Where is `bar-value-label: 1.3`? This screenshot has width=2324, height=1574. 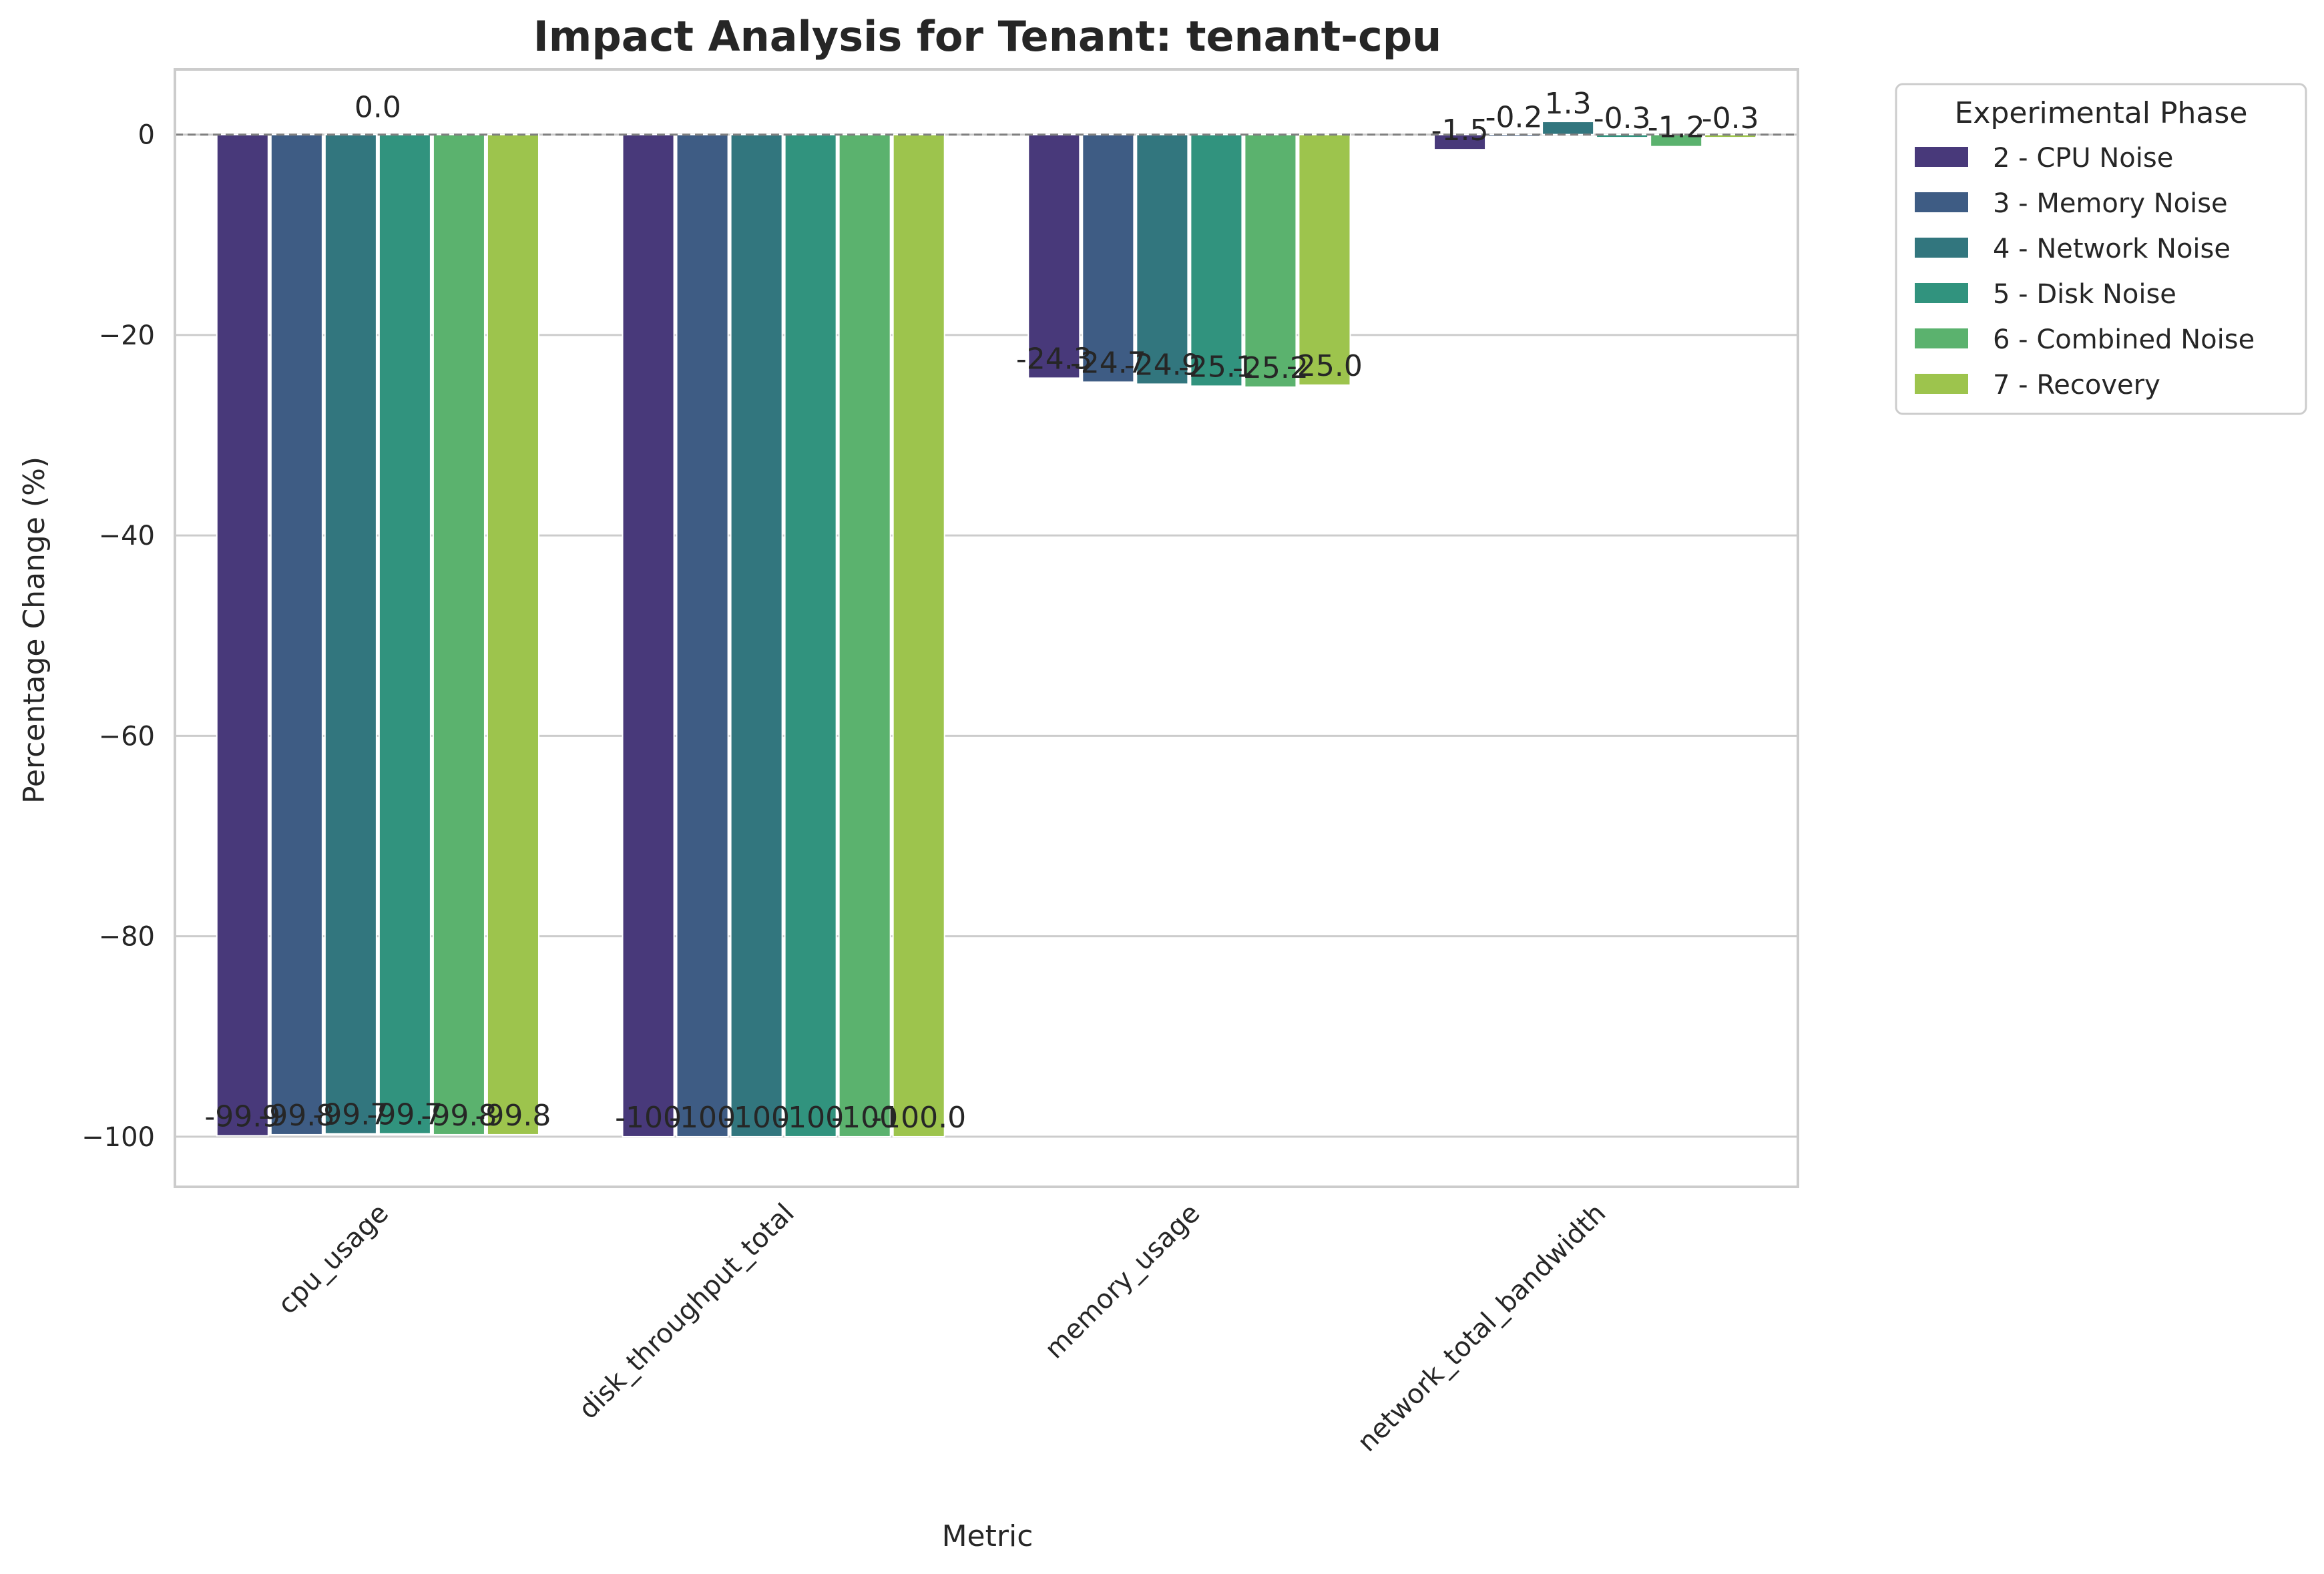 bar-value-label: 1.3 is located at coordinates (1568, 104).